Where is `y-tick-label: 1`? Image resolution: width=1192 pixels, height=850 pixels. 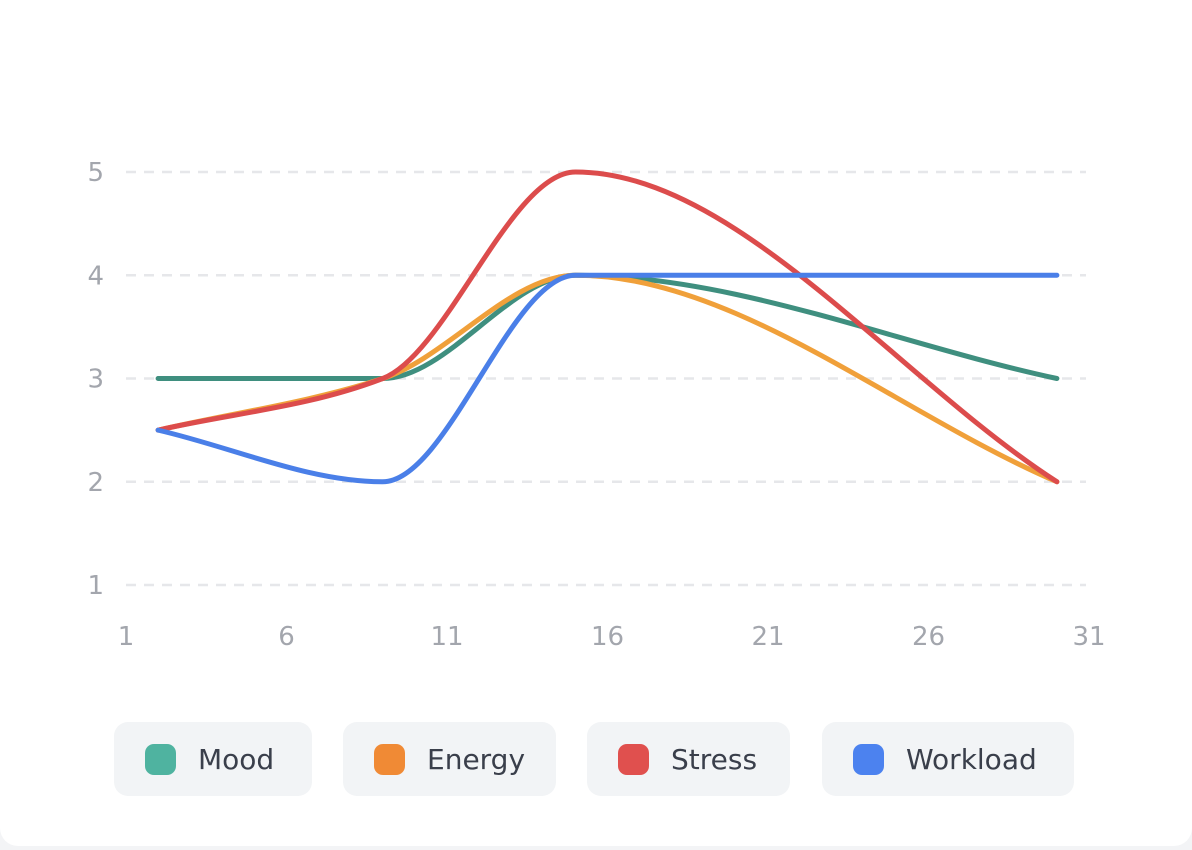 y-tick-label: 1 is located at coordinates (95, 586).